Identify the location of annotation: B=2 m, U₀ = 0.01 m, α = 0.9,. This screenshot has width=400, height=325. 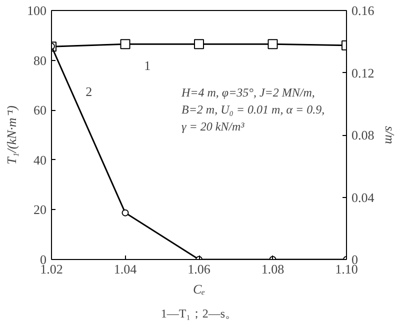
(253, 109).